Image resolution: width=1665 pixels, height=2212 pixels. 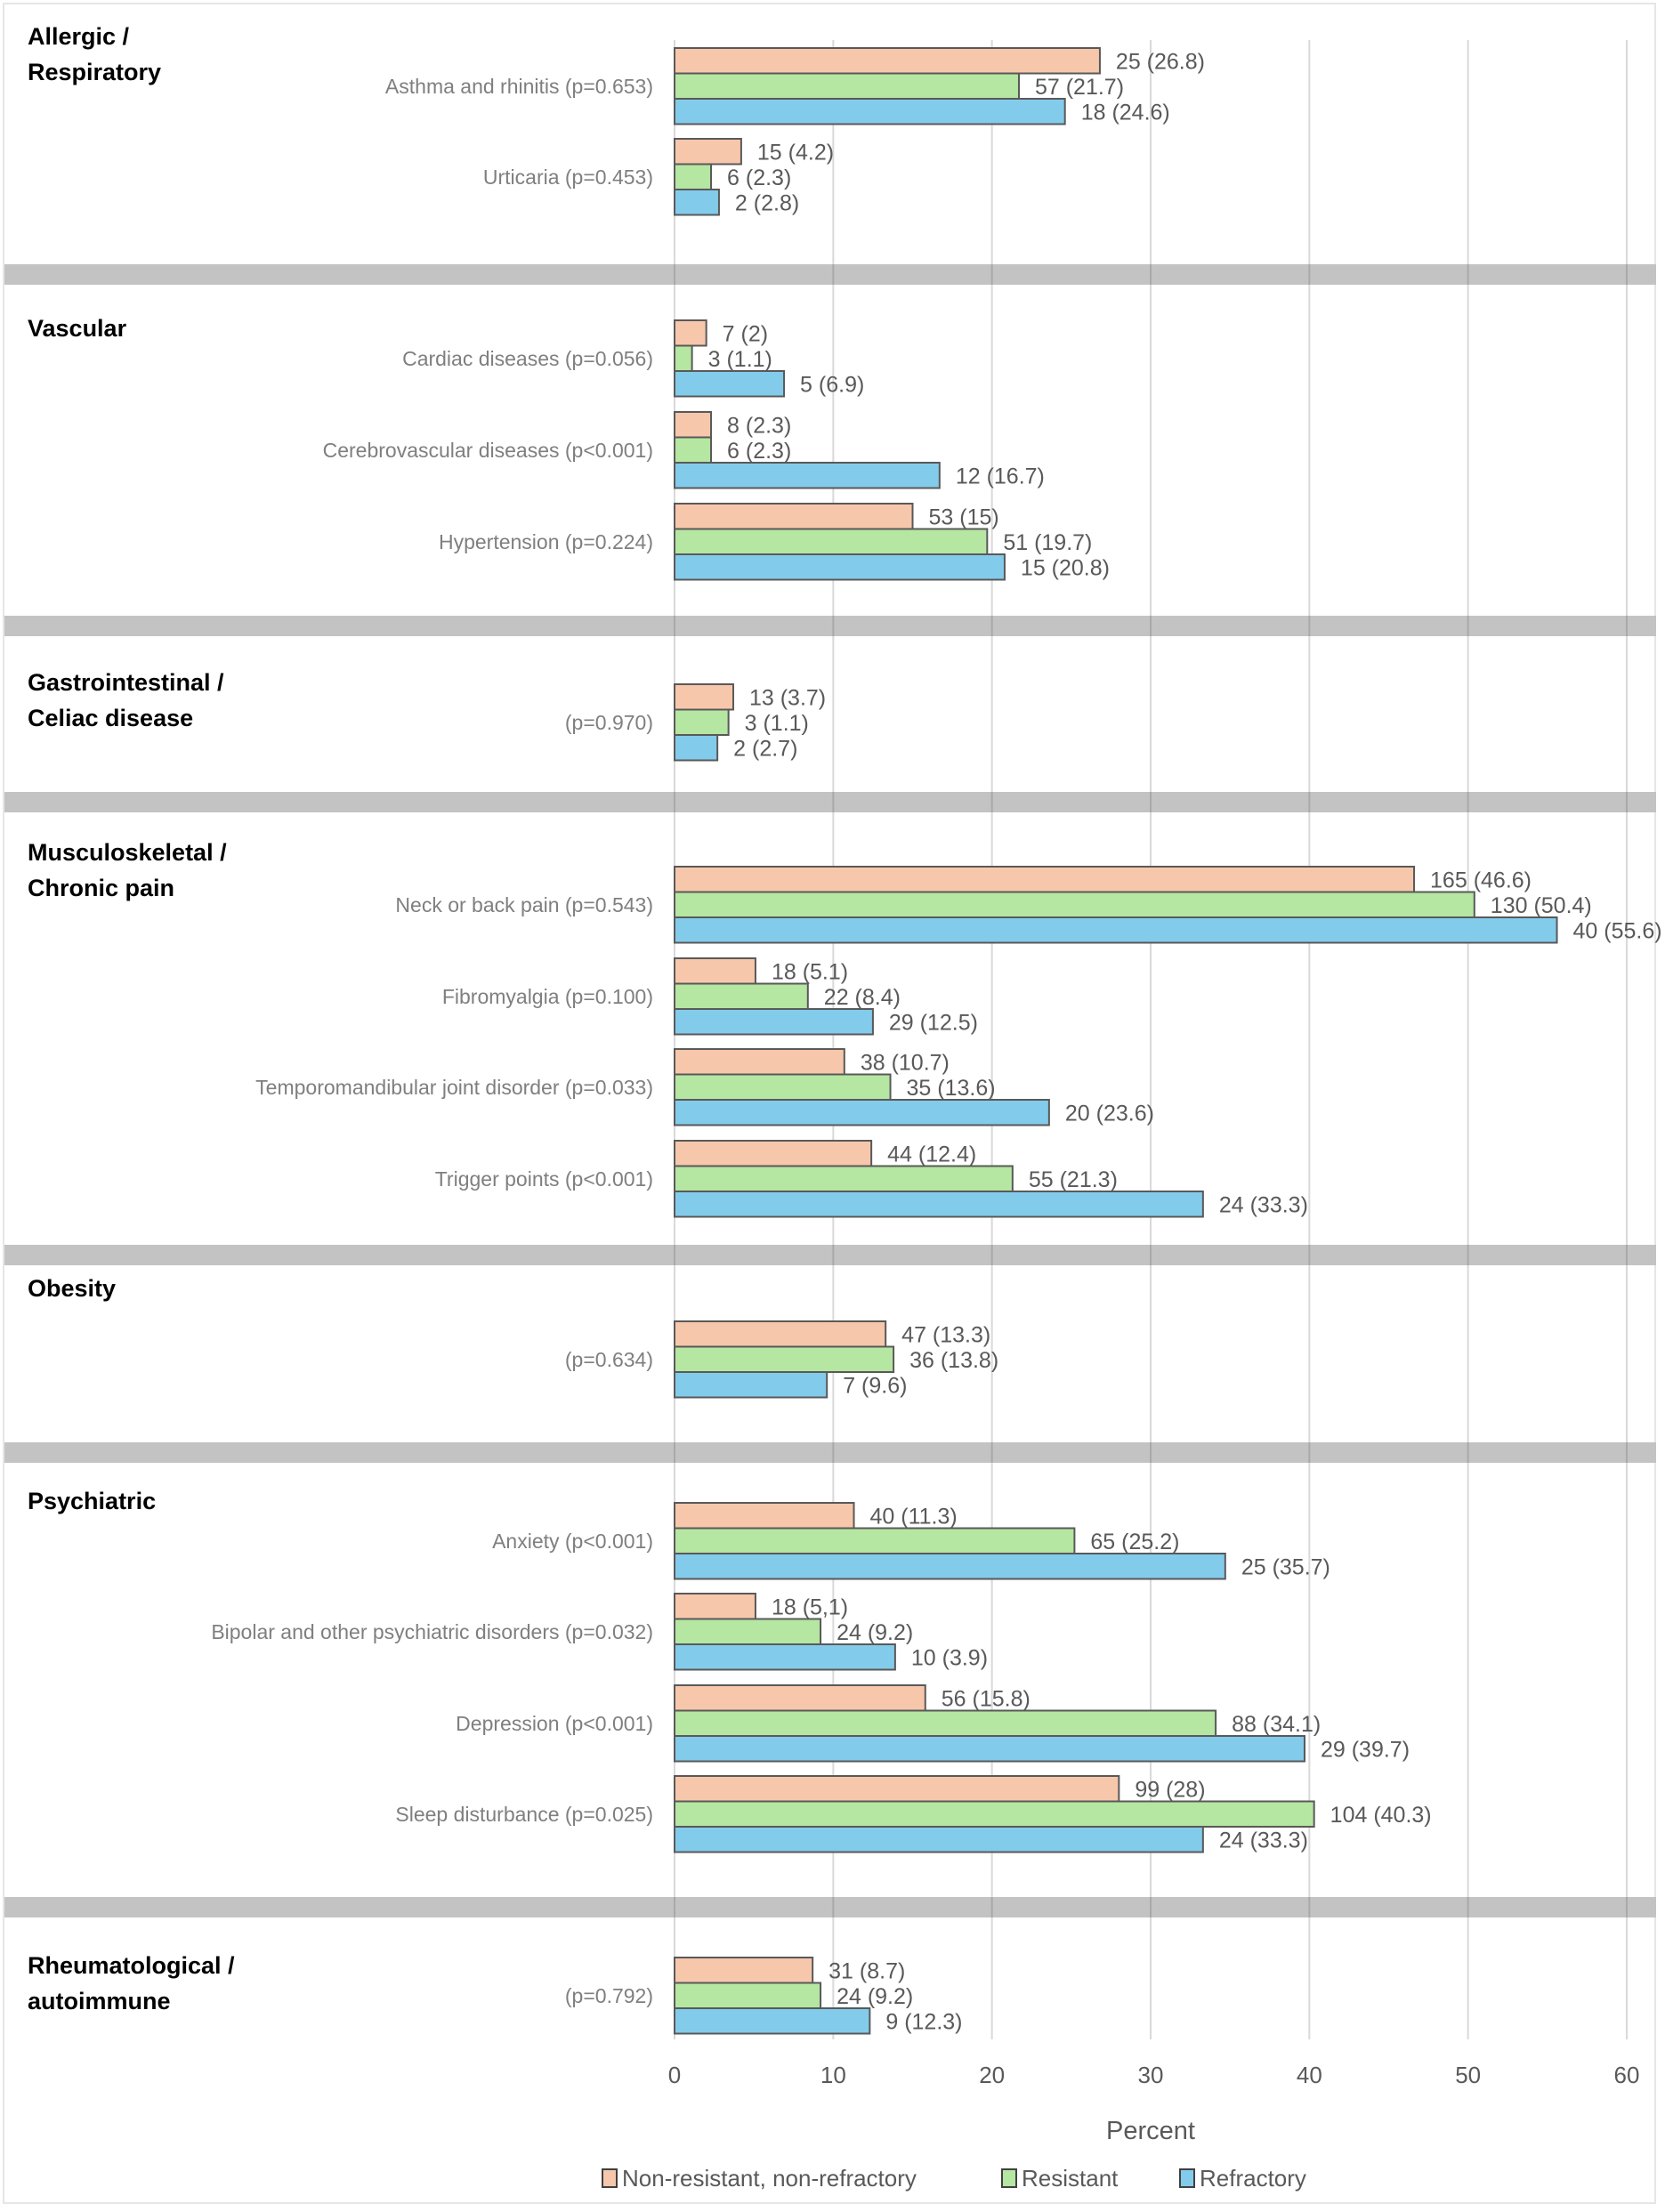 I want to click on data-label: 44 (12.4), so click(x=931, y=1154).